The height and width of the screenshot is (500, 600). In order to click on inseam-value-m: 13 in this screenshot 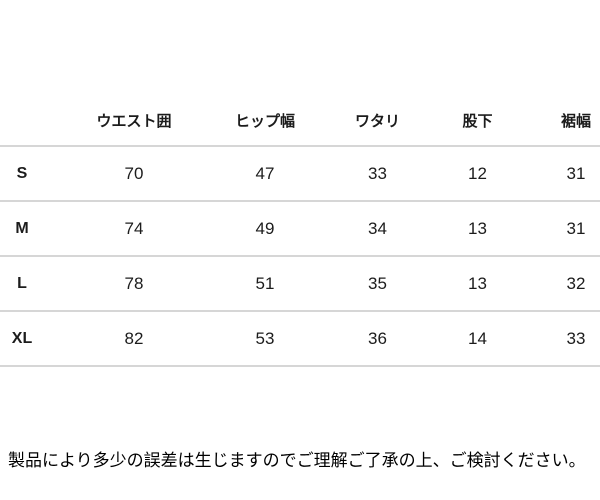, I will do `click(477, 229)`.